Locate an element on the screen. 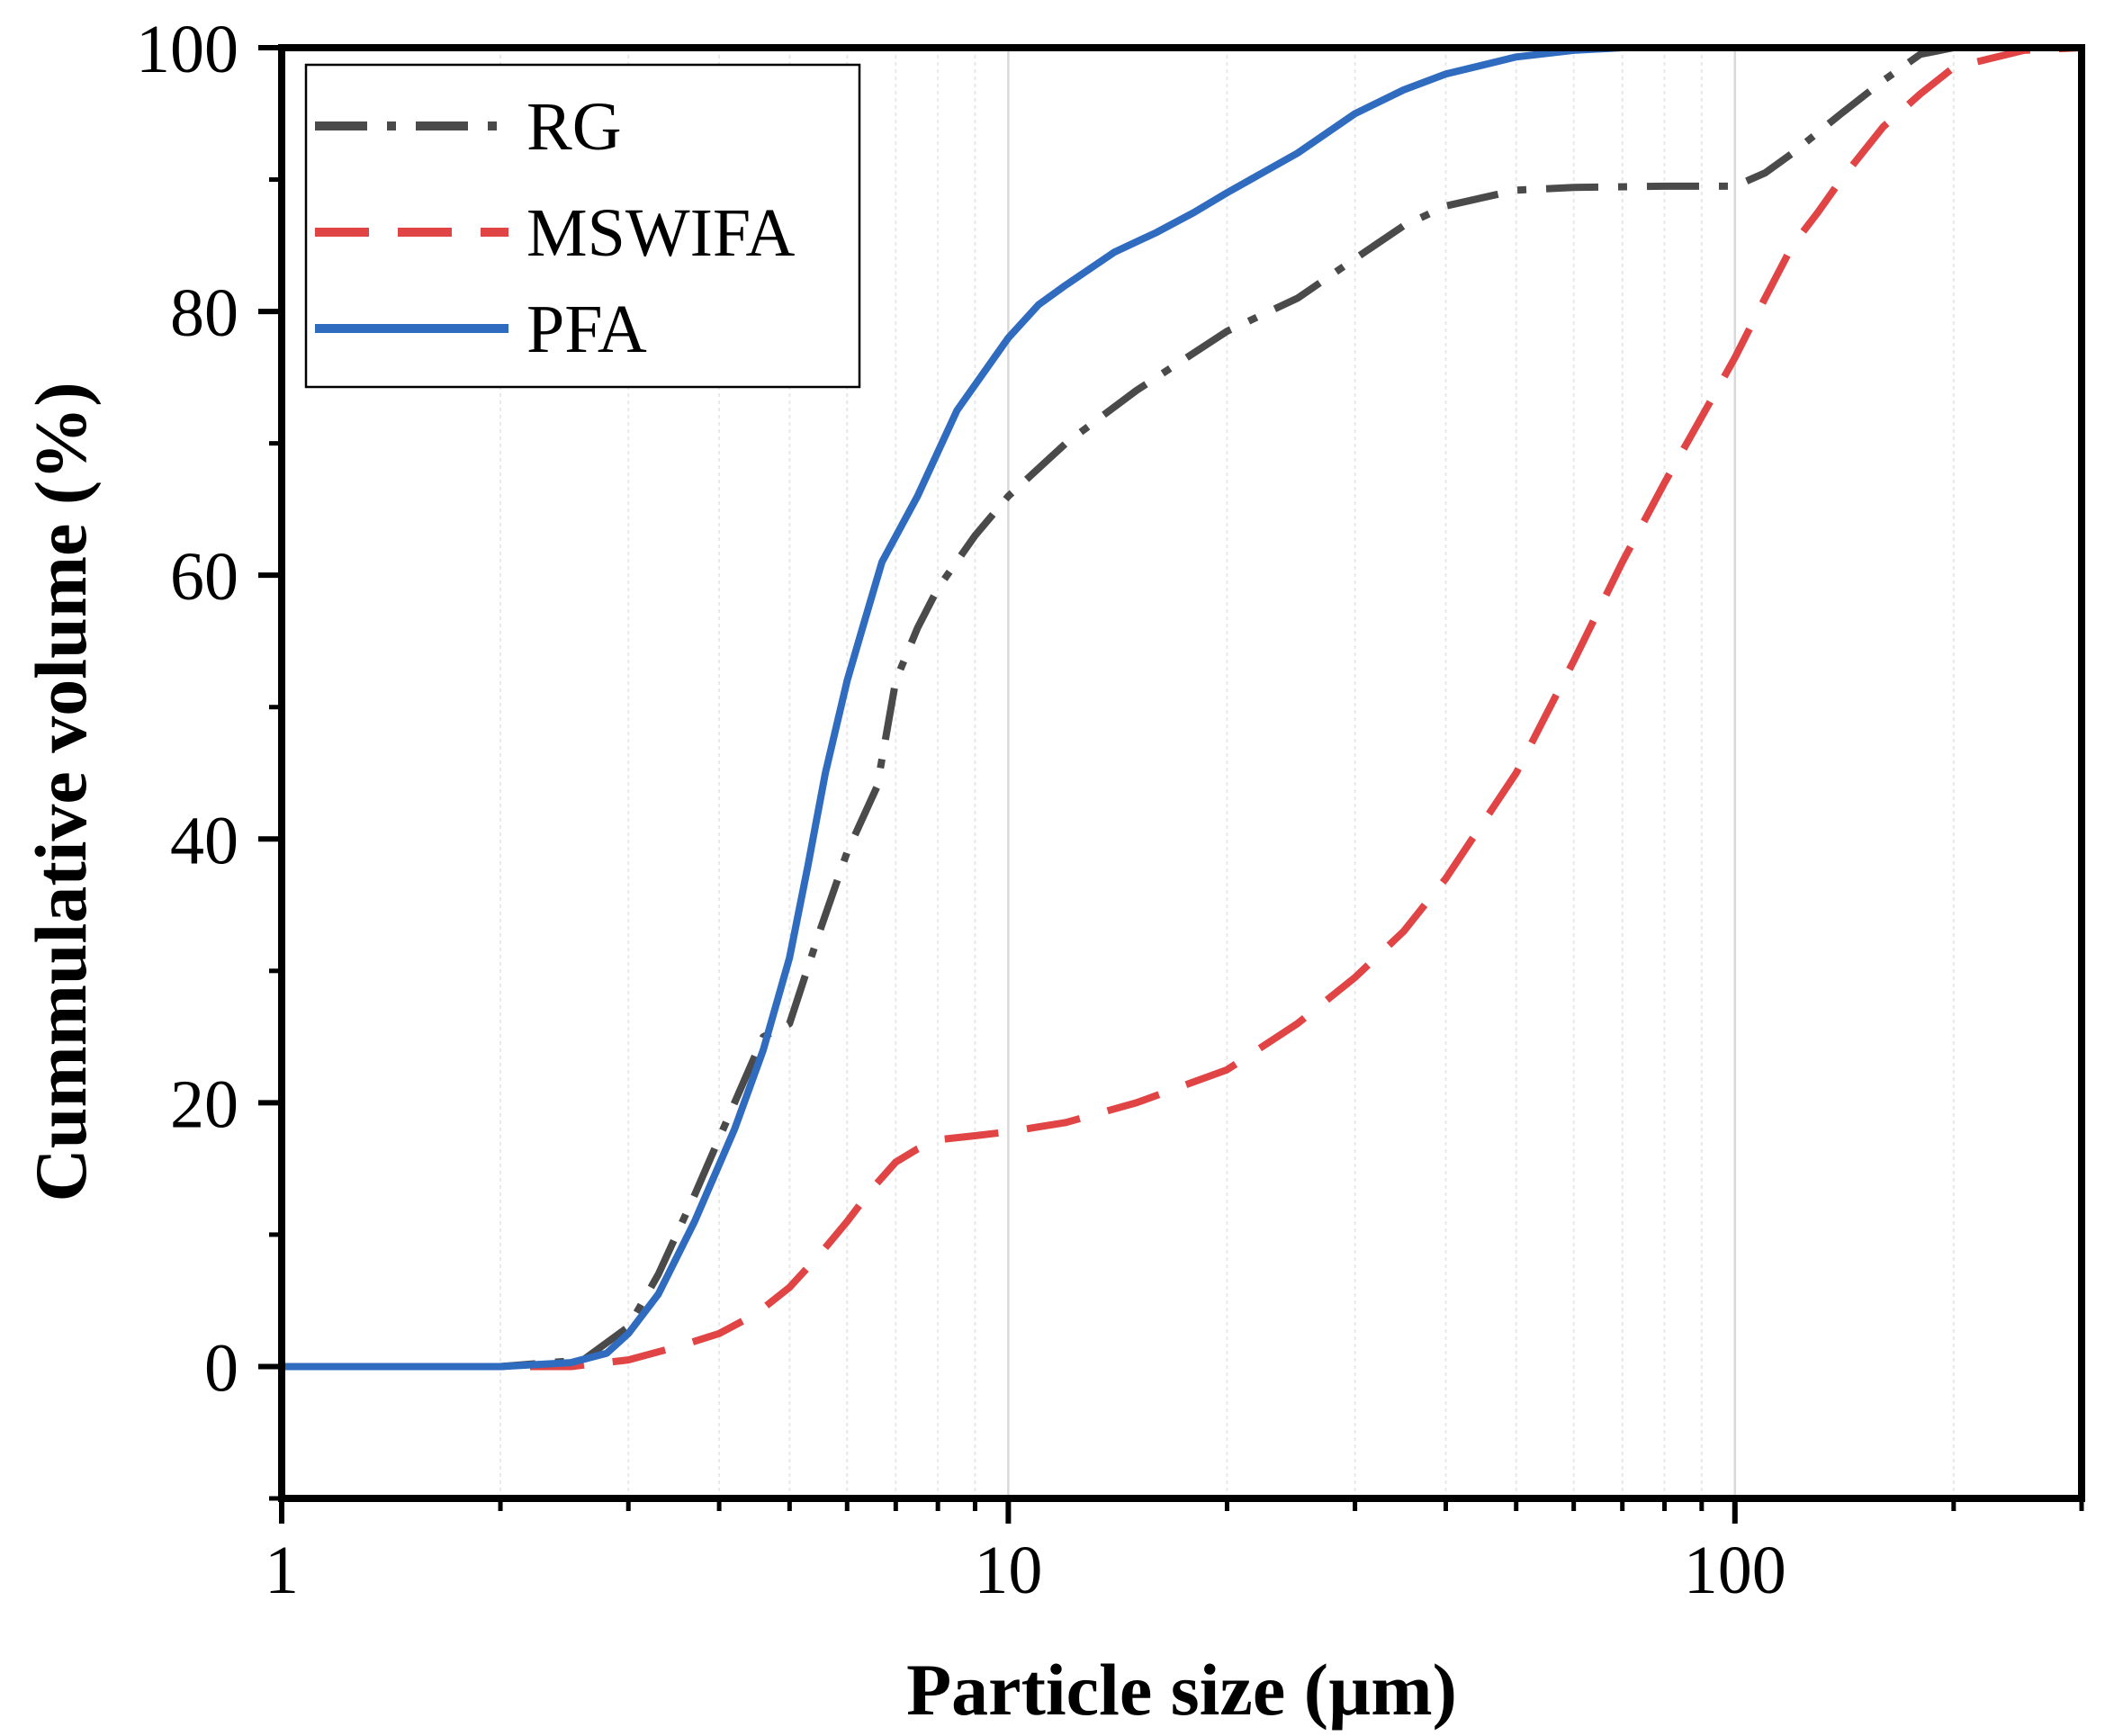 The image size is (2114, 1736). legend-label-rg: RG is located at coordinates (574, 127).